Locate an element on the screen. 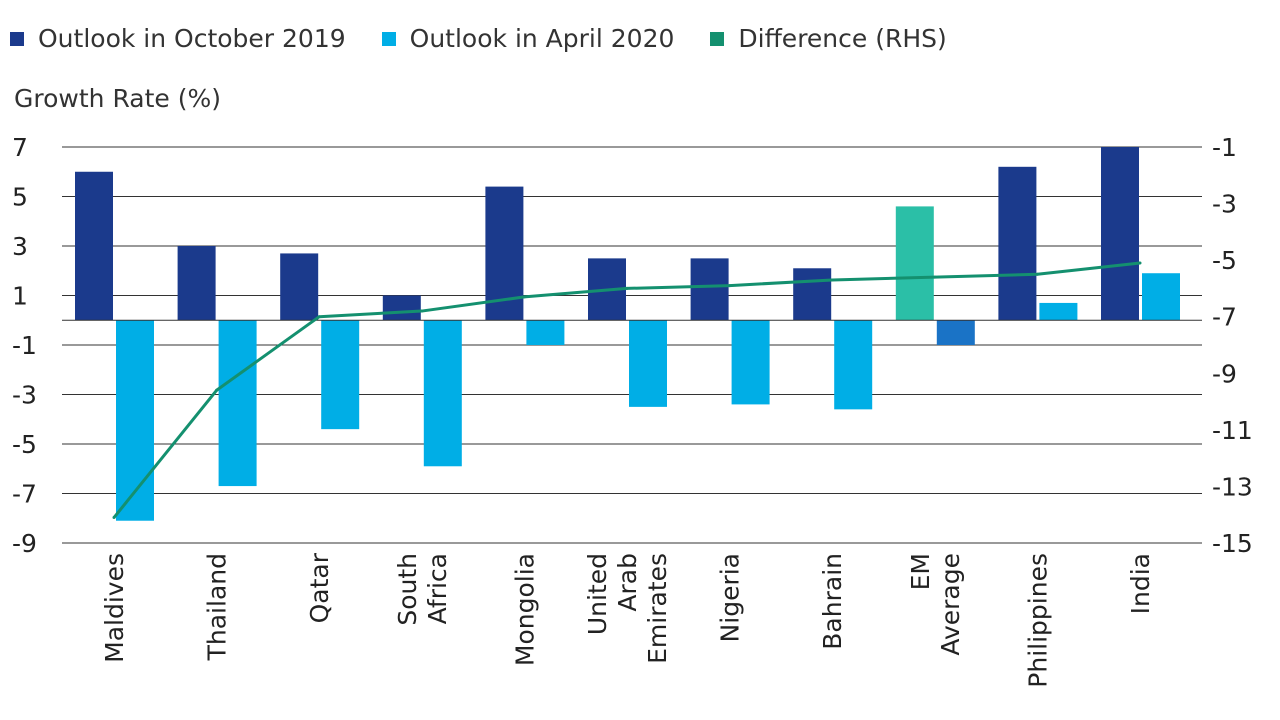 This screenshot has height=720, width=1280. y2-tick-label: -1 is located at coordinates (1224, 147).